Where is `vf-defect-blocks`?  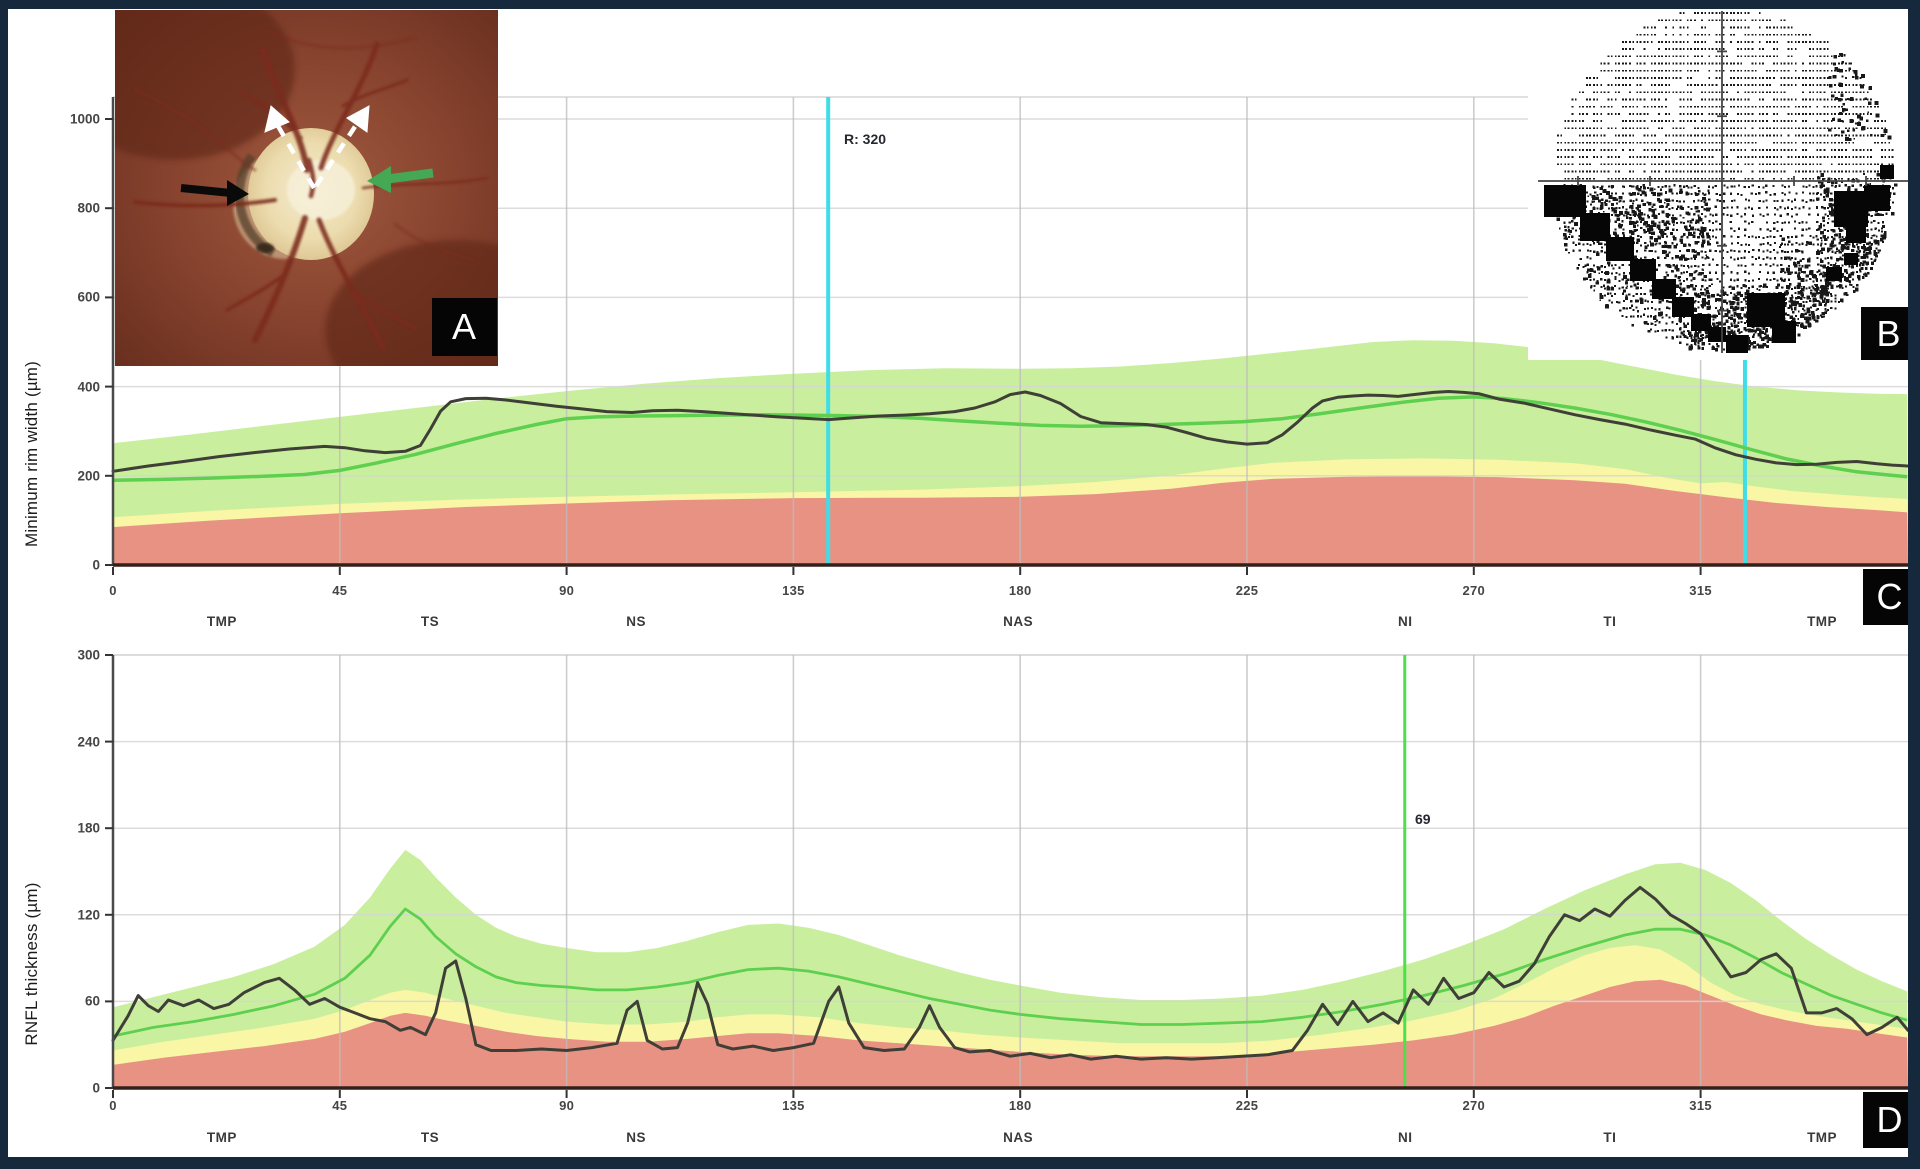
vf-defect-blocks is located at coordinates (1719, 259).